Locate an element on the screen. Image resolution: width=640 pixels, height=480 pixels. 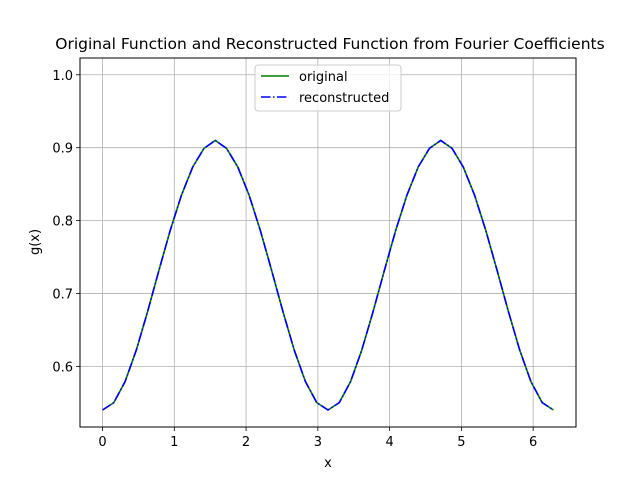
y-tick-label: 0.8 is located at coordinates (62, 222).